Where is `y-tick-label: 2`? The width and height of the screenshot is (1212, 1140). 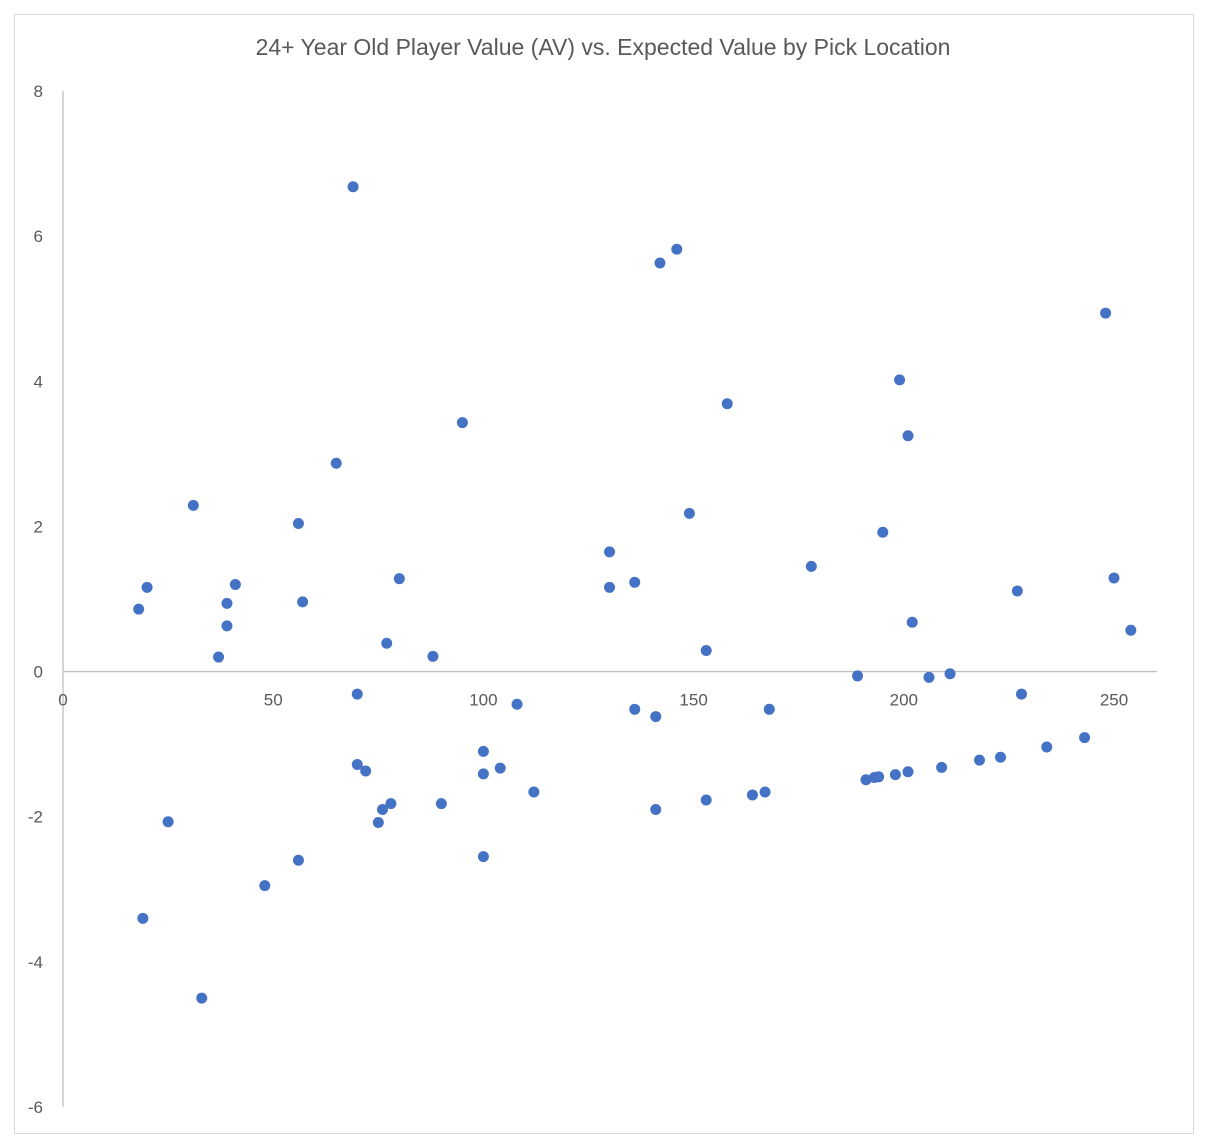 y-tick-label: 2 is located at coordinates (38, 526).